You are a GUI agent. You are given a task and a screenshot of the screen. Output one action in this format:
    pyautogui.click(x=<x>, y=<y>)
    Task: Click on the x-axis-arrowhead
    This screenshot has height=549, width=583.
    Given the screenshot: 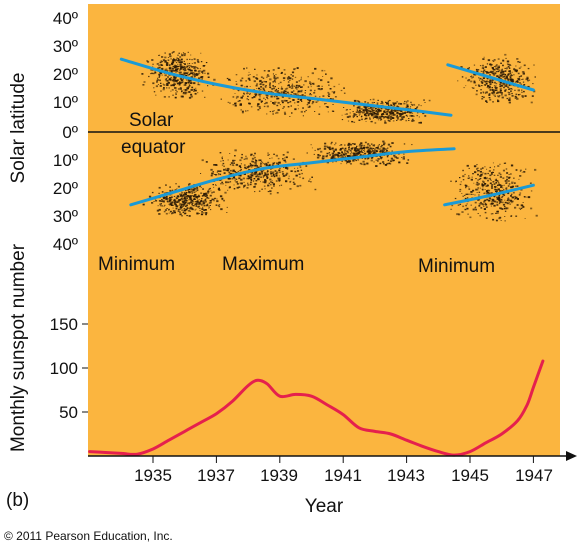 What is the action you would take?
    pyautogui.click(x=571, y=456)
    